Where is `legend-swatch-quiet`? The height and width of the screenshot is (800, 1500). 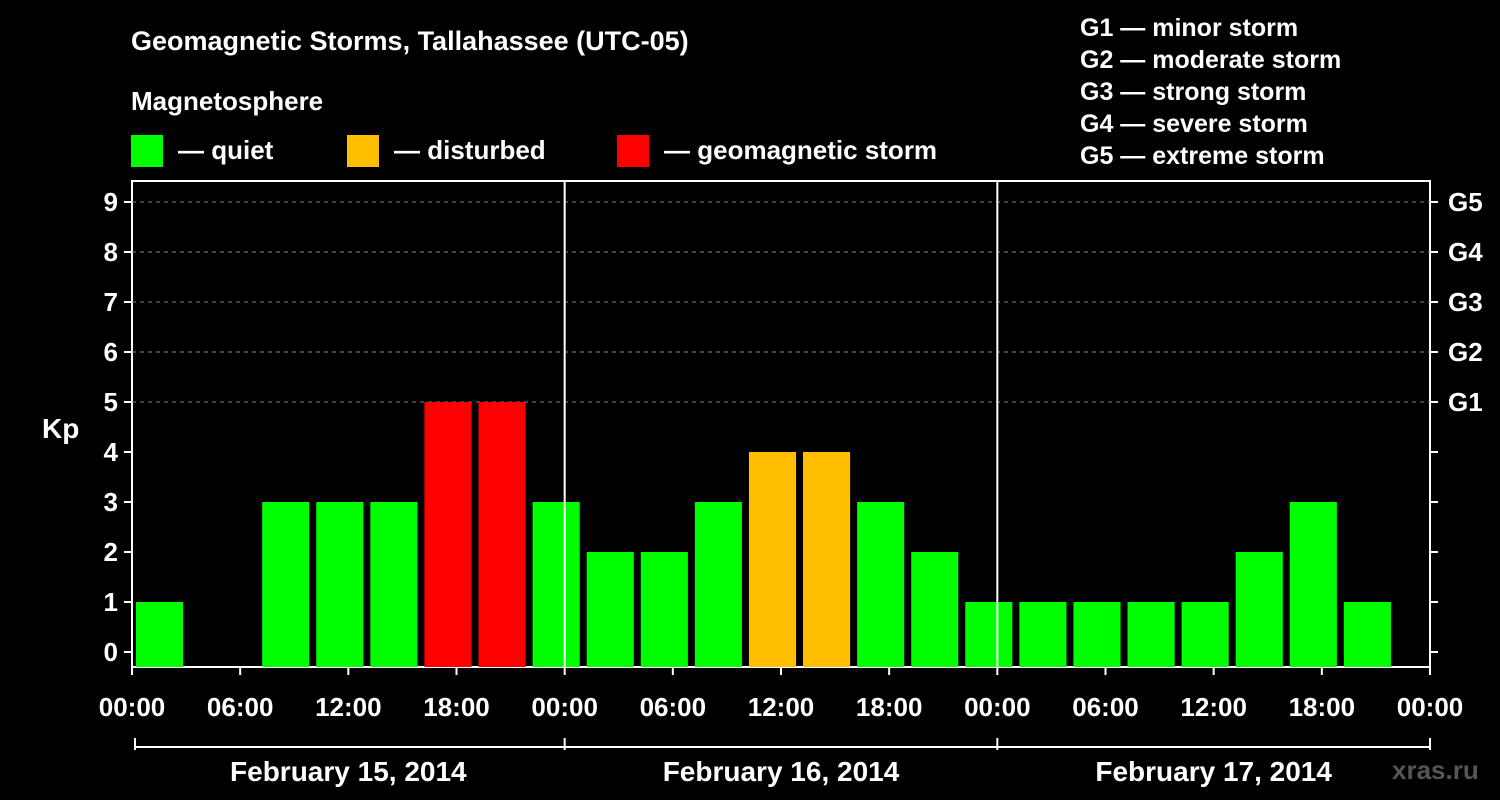 legend-swatch-quiet is located at coordinates (147, 151).